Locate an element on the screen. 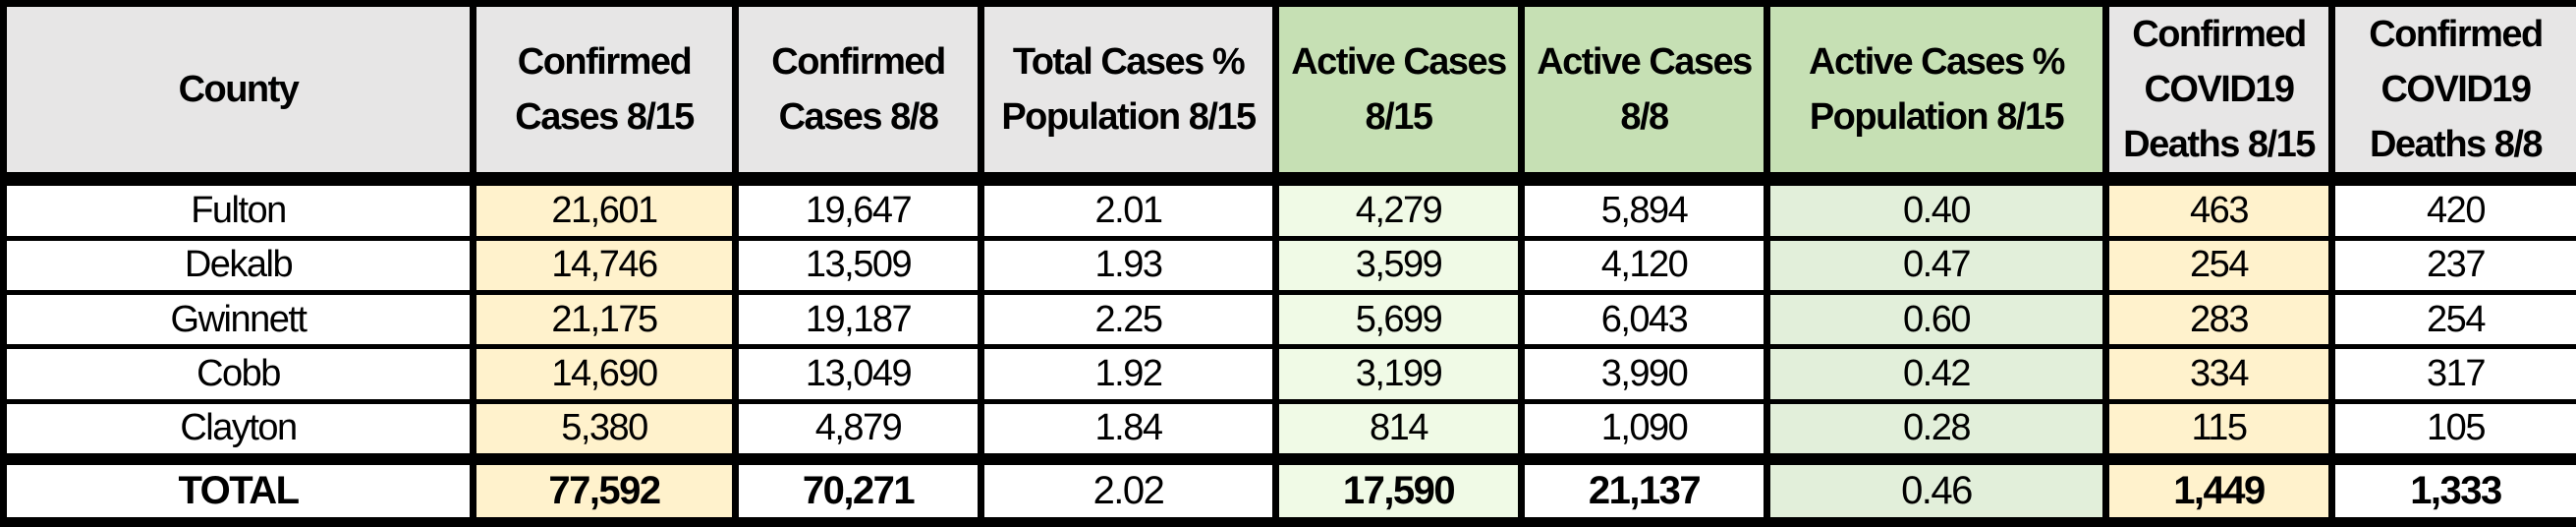 The width and height of the screenshot is (2576, 527). cell-active-8-15: 5,699 is located at coordinates (1398, 319).